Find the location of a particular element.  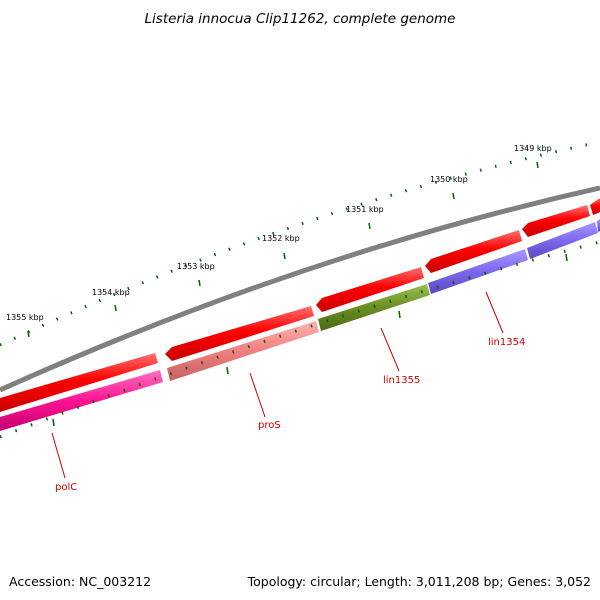

gene-proS is located at coordinates (243, 351).